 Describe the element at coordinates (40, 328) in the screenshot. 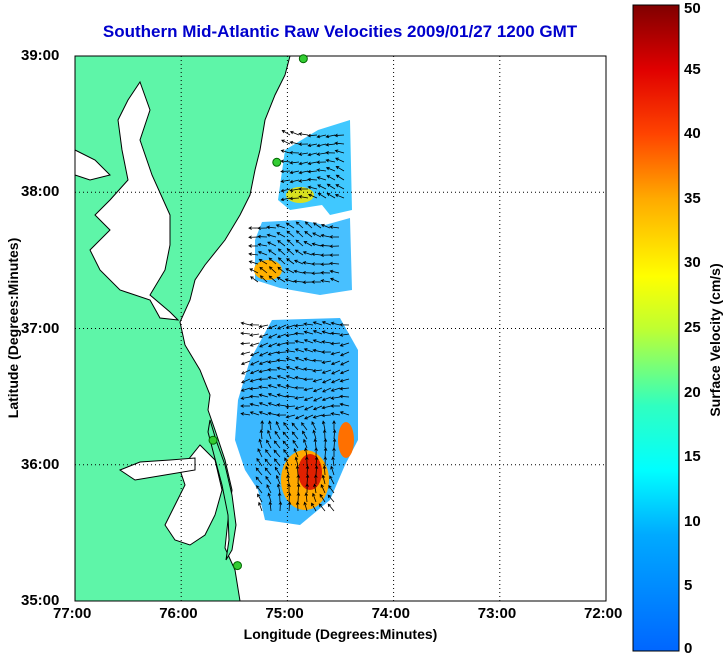

I see `y-tick-label: 37:00` at that location.